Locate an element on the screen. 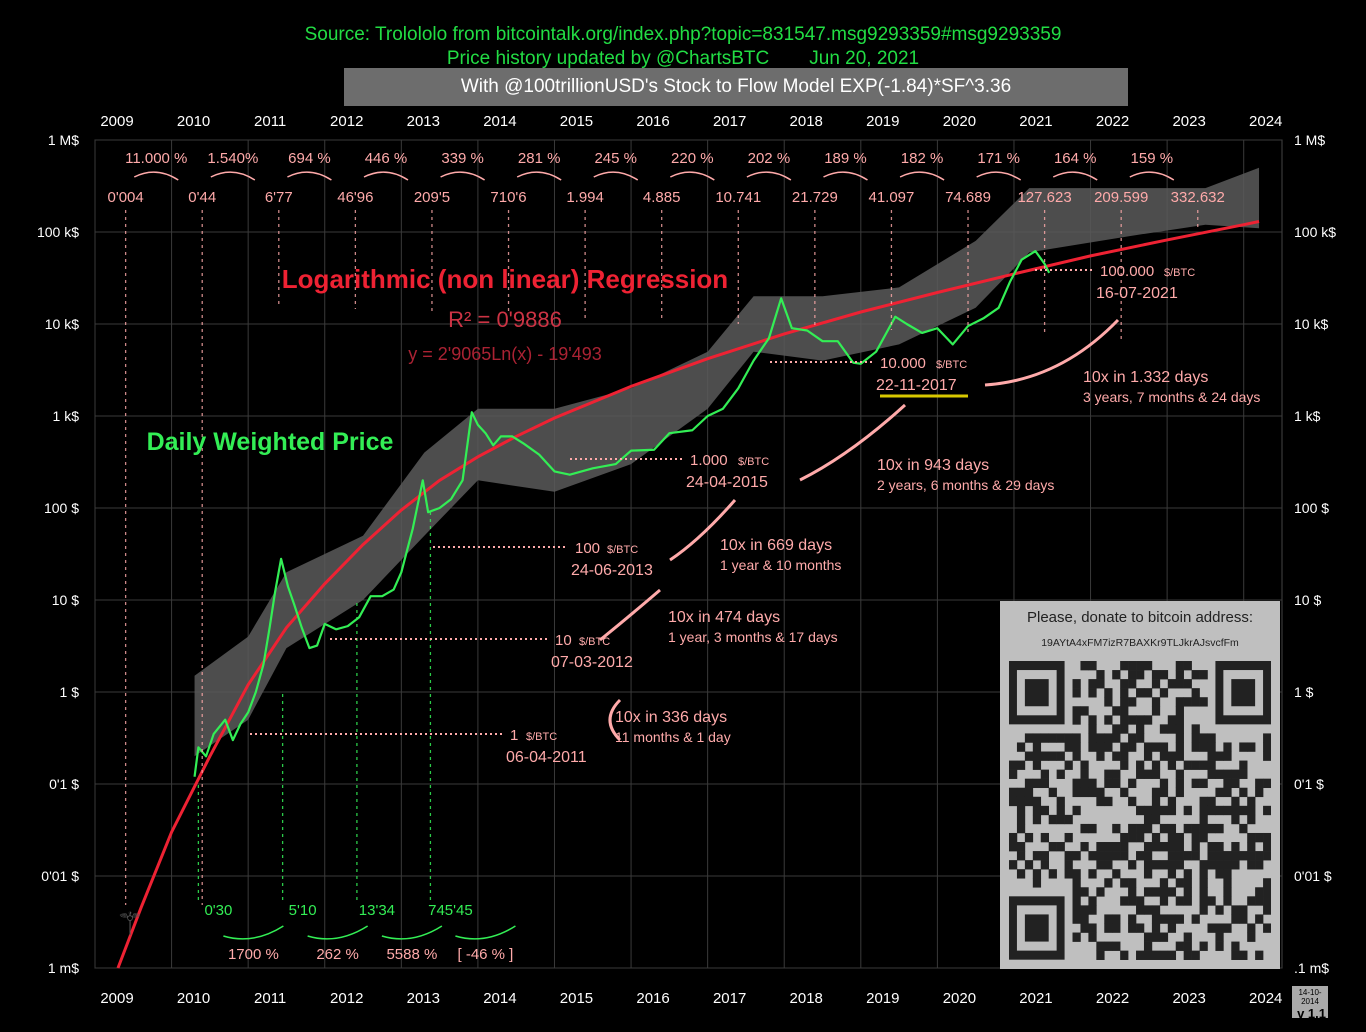  version-badge: 14-10-2014 v 1.1 is located at coordinates (1310, 1003).